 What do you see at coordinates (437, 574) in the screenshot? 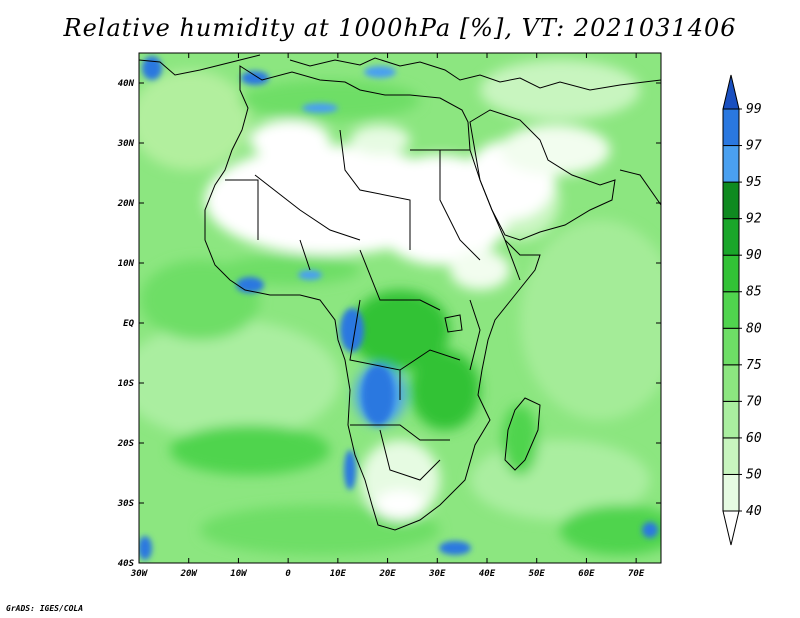
I see `lon-tick-label: 30E` at bounding box center [437, 574].